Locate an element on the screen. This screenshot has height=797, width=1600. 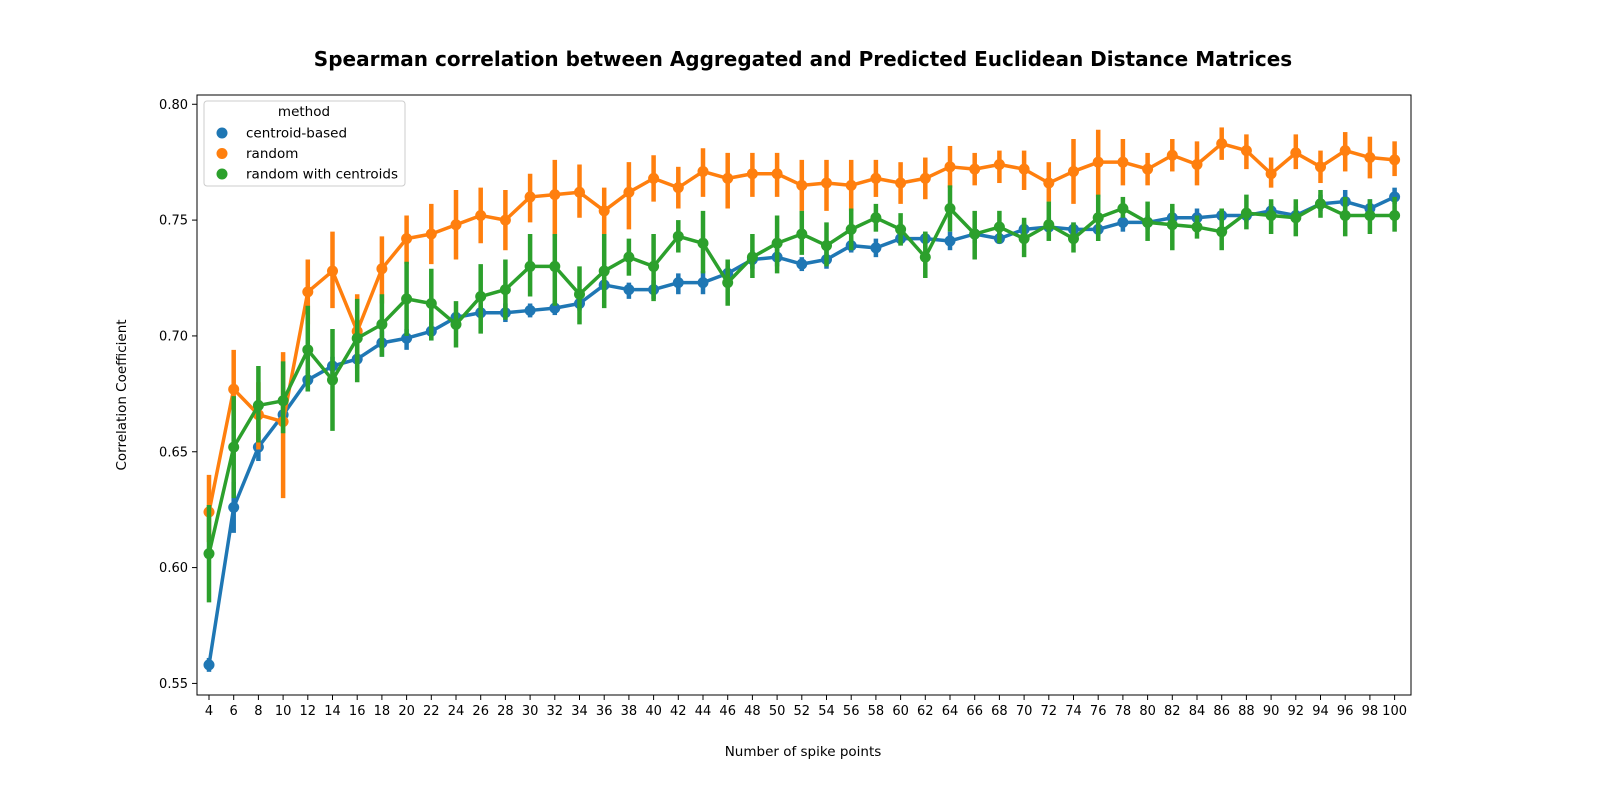
x-tick-label: 36 is located at coordinates (604, 711).